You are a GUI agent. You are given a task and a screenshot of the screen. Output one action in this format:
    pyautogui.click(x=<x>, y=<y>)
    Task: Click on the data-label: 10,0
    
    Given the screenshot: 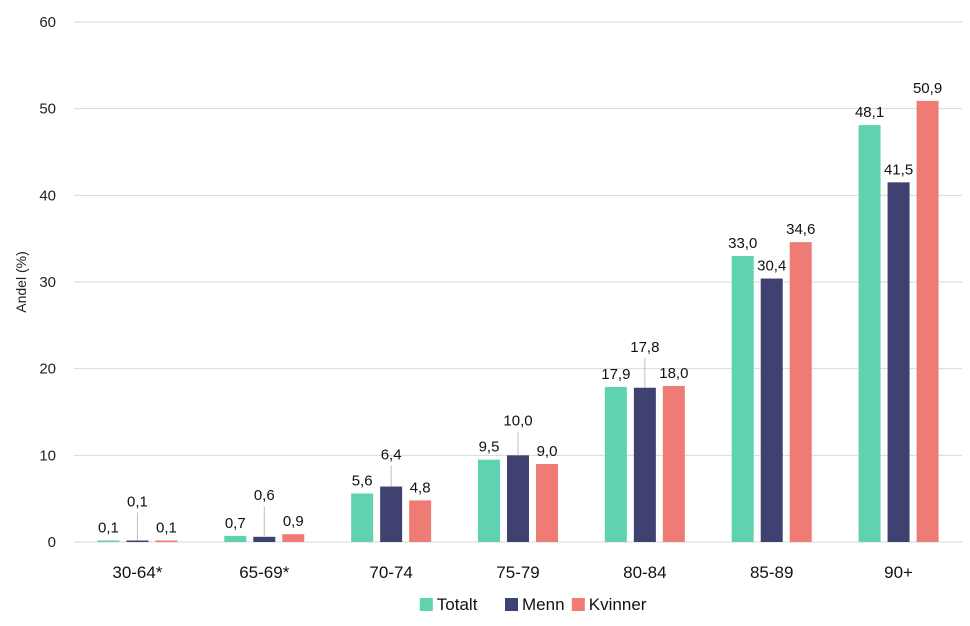 What is the action you would take?
    pyautogui.click(x=517, y=421)
    